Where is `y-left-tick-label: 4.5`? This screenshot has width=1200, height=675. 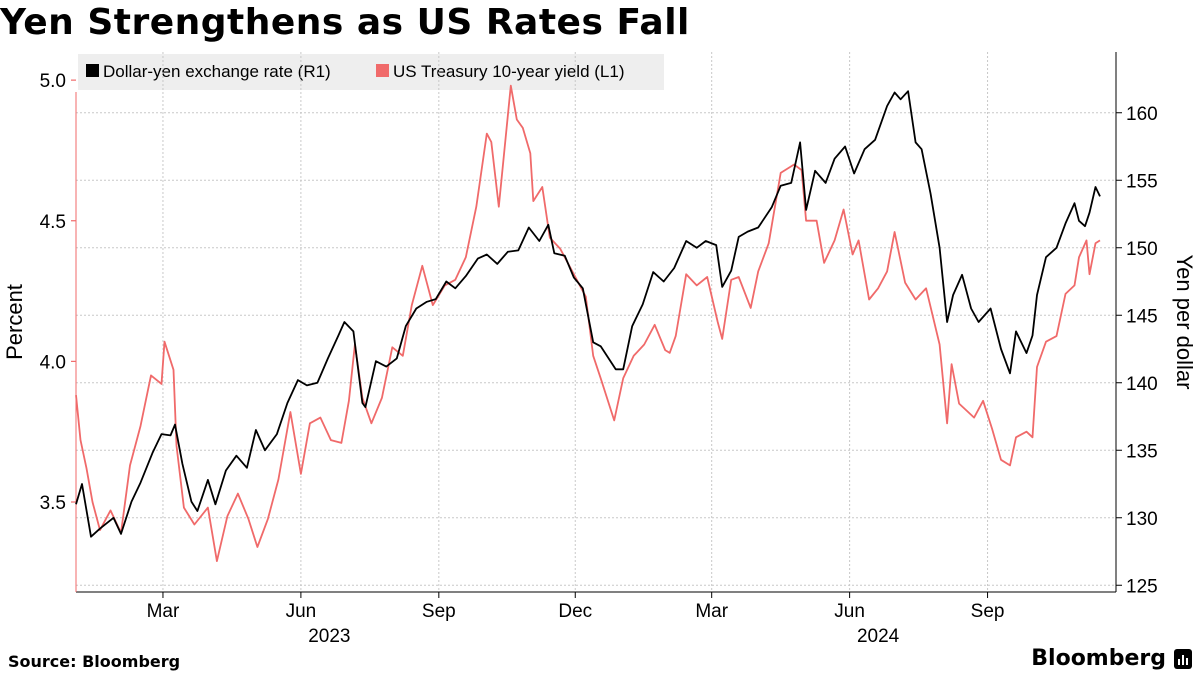
y-left-tick-label: 4.5 is located at coordinates (53, 222).